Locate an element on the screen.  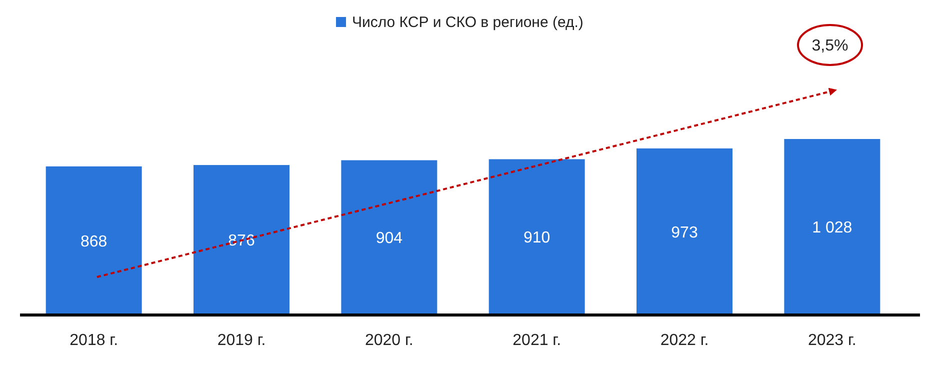
data-label: 868 is located at coordinates (94, 241).